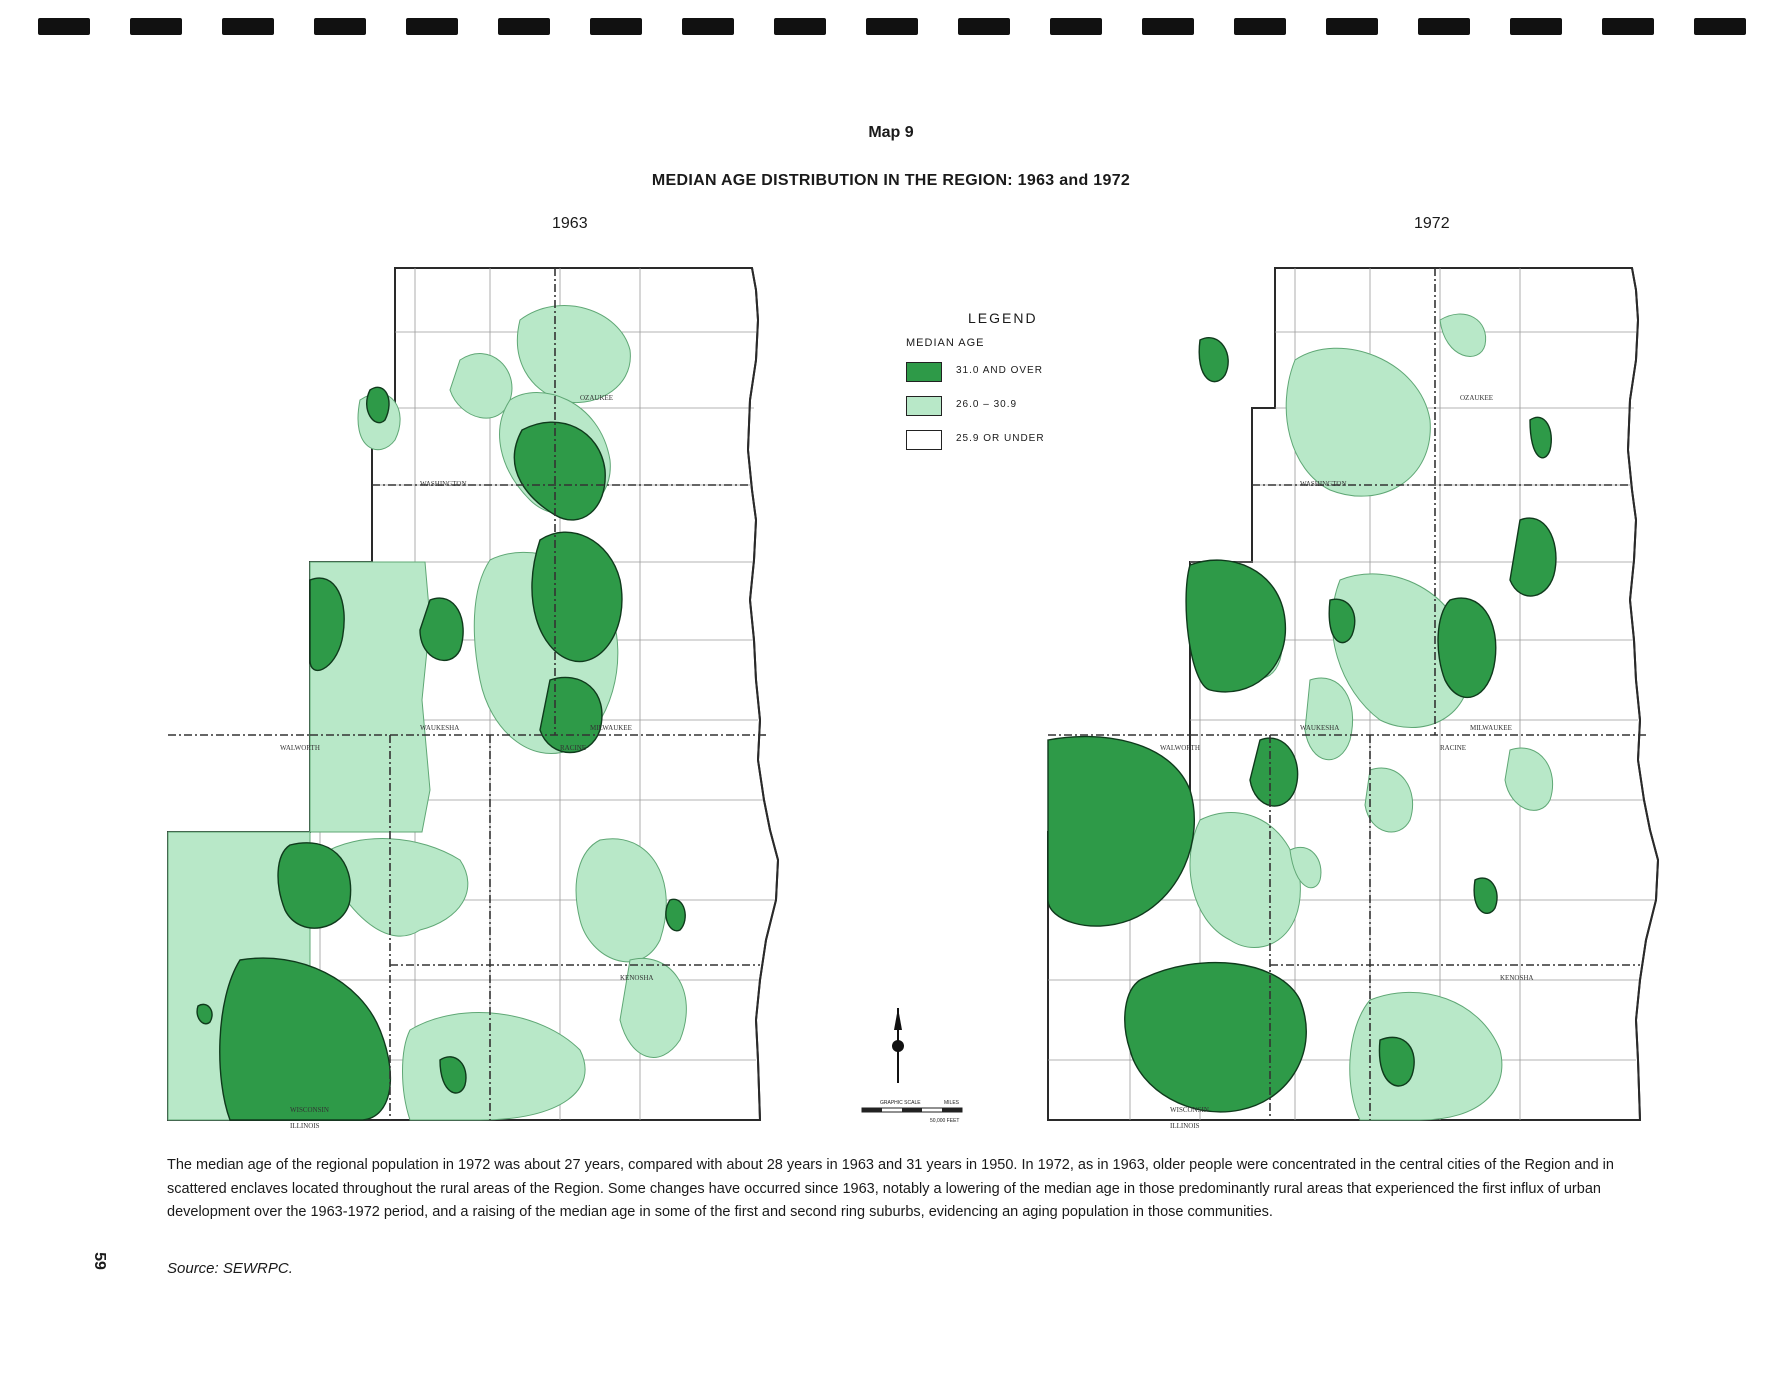  What do you see at coordinates (99, 1261) in the screenshot?
I see `page-number: 59` at bounding box center [99, 1261].